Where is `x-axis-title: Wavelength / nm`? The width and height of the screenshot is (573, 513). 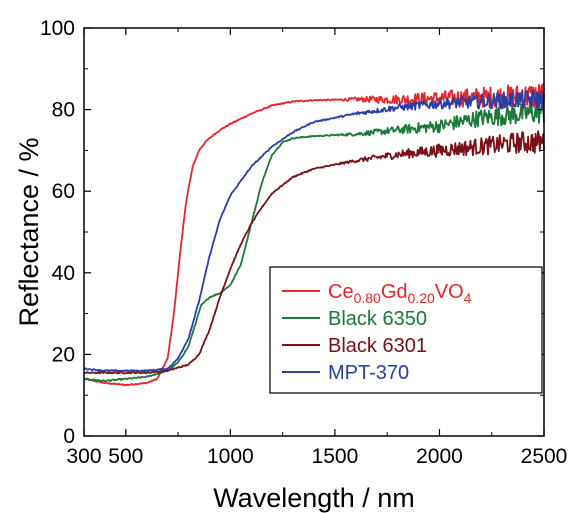
x-axis-title: Wavelength / nm is located at coordinates (314, 498).